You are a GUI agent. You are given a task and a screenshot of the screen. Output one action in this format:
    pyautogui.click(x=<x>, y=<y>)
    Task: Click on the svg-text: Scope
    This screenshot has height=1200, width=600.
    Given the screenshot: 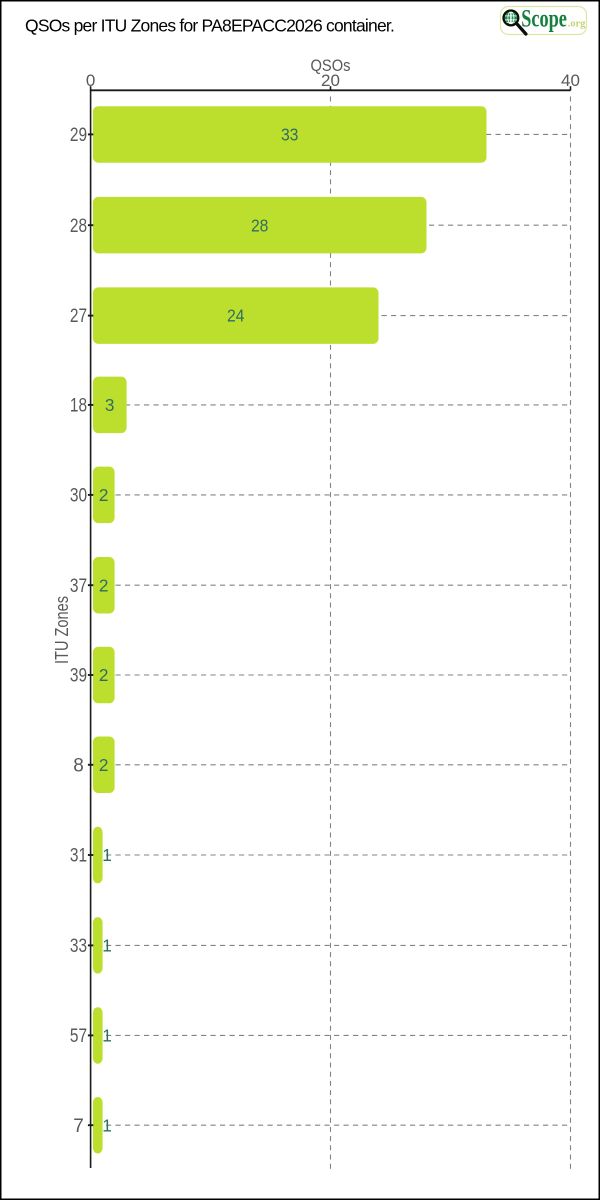 What is the action you would take?
    pyautogui.click(x=544, y=19)
    